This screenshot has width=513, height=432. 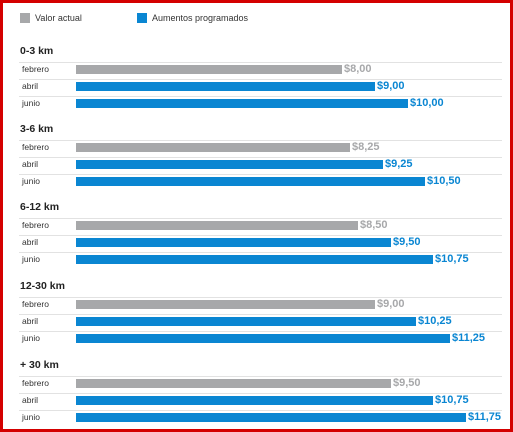 I want to click on group-title: 3-6 km, so click(x=37, y=129).